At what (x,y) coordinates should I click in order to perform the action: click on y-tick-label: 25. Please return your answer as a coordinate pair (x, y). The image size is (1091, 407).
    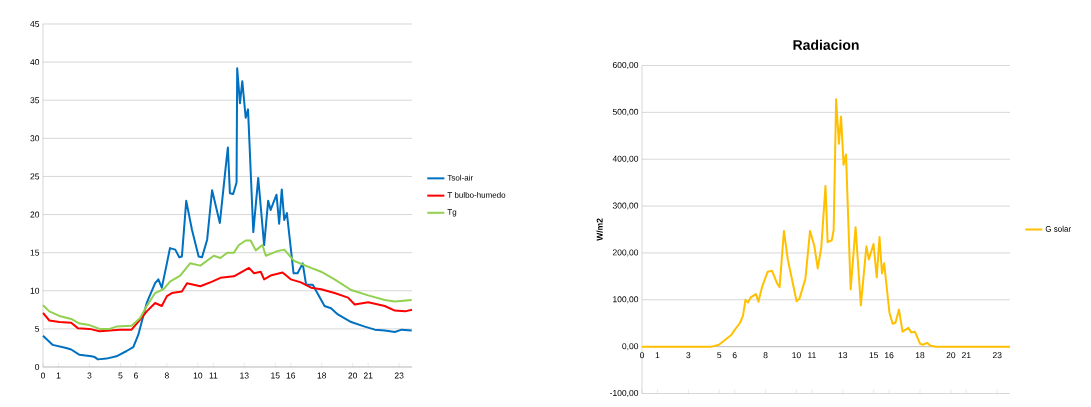
    Looking at the image, I should click on (35, 176).